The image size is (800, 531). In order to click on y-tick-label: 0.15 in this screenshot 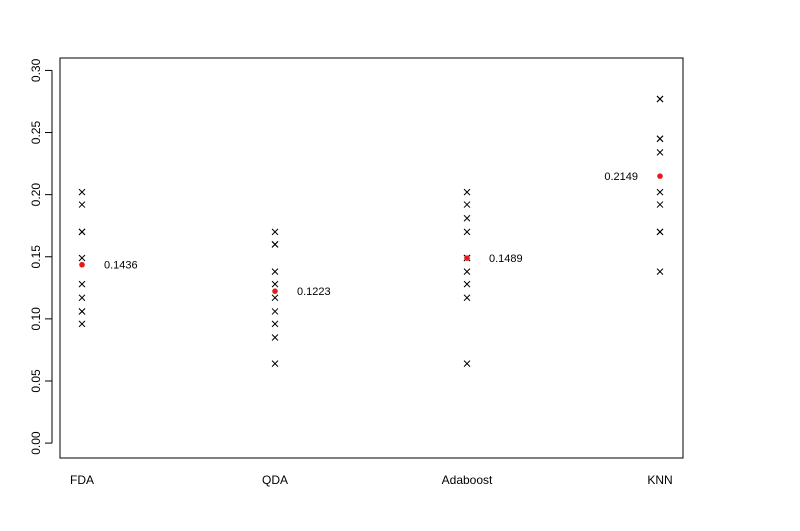, I will do `click(36, 257)`.